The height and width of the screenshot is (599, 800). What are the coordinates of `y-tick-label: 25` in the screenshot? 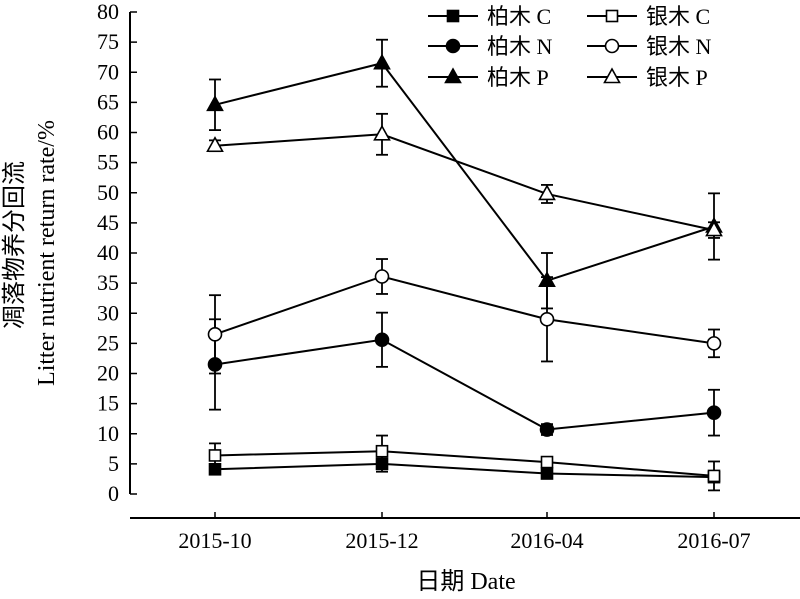 It's located at (108, 342).